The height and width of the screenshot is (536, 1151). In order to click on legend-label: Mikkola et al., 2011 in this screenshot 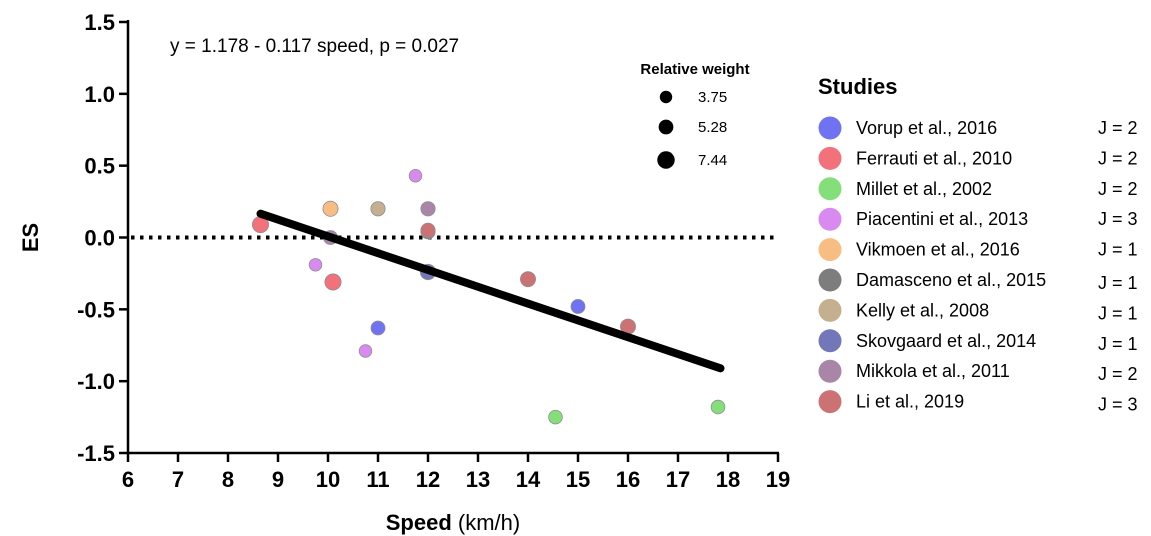, I will do `click(933, 371)`.